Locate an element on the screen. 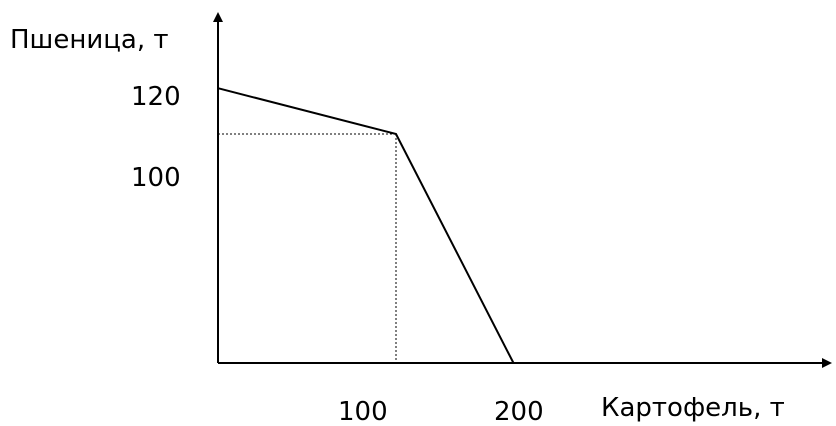  y-tick-label-100: 100 is located at coordinates (156, 178).